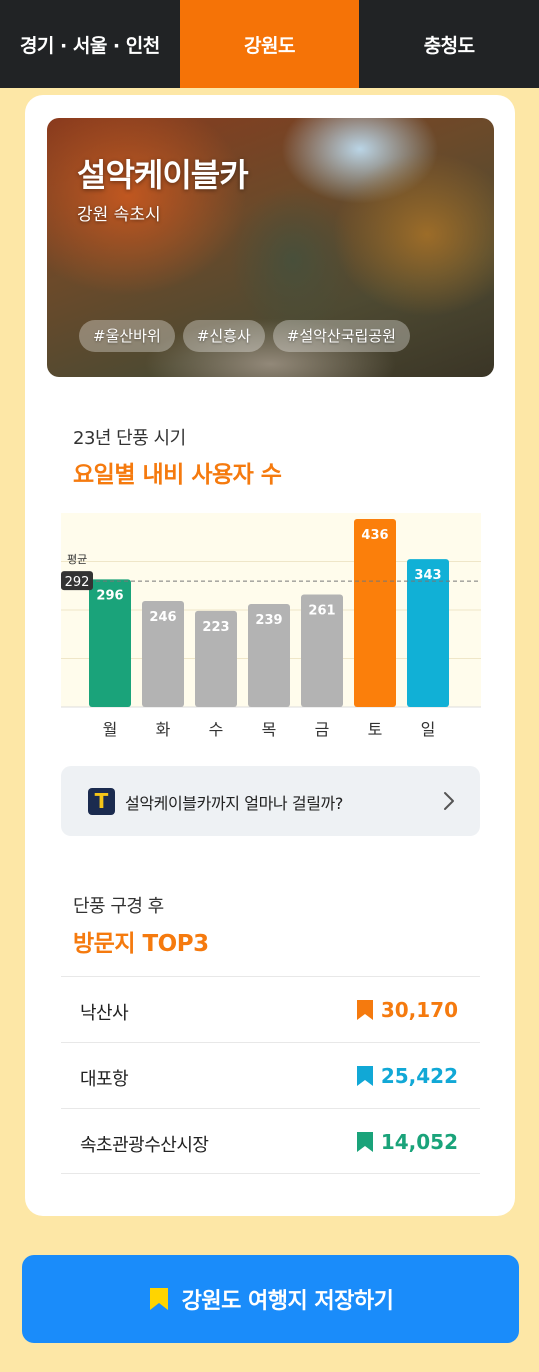  Describe the element at coordinates (109, 595) in the screenshot. I see `chart-bar-value-label: 296` at that location.